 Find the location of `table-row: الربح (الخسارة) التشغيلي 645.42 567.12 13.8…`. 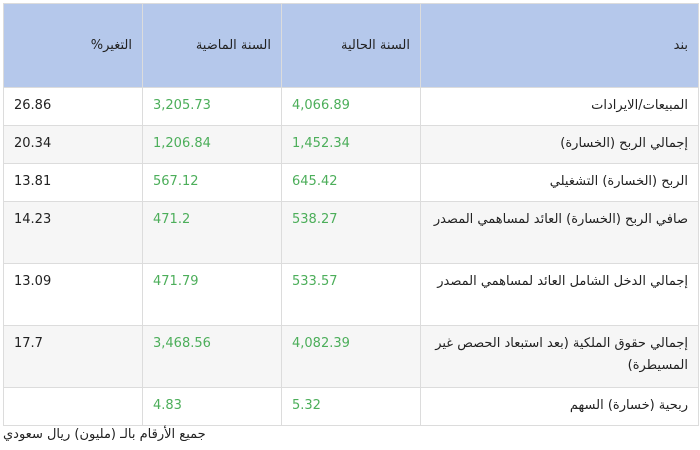

table-row: الربح (الخسارة) التشغيلي 645.42 567.12 13.8… is located at coordinates (351, 182).